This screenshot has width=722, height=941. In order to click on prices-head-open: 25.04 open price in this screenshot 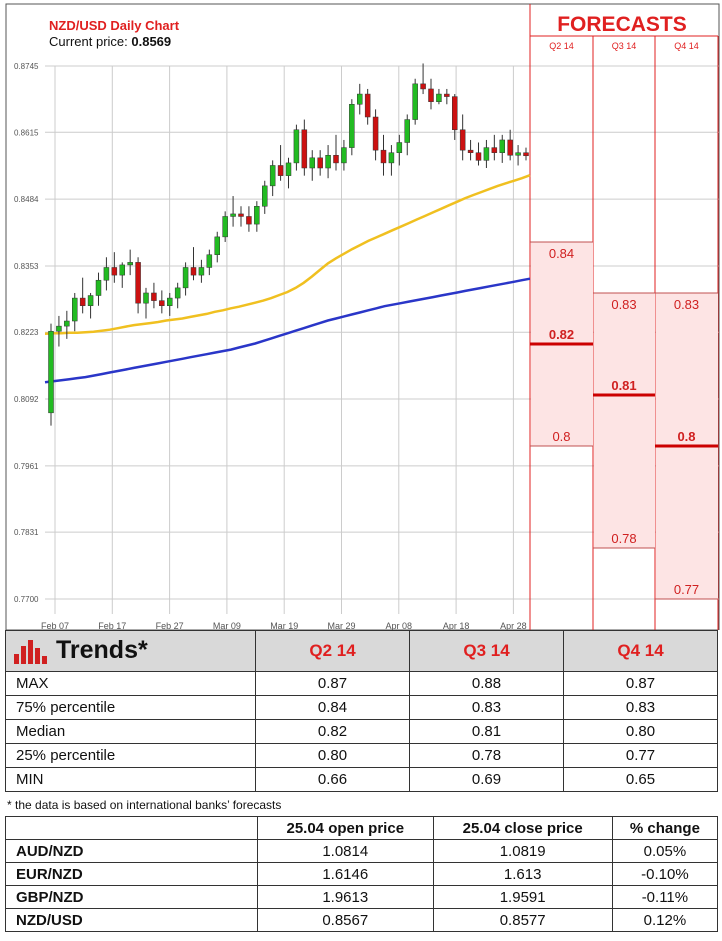, I will do `click(345, 828)`.